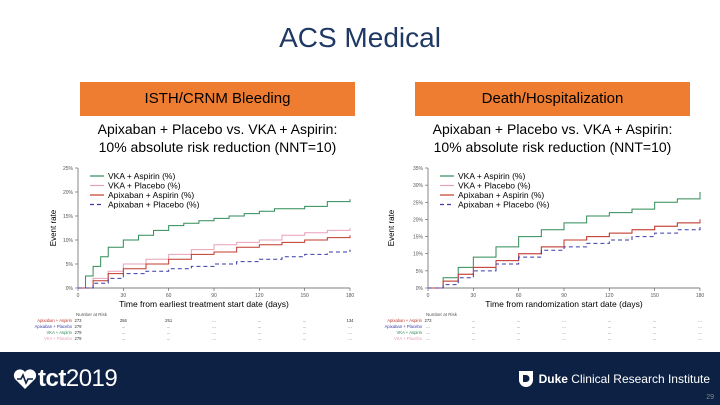 The height and width of the screenshot is (405, 720). I want to click on panel-header-bleeding: ISTH/CRNM Bleeding, so click(217, 99).